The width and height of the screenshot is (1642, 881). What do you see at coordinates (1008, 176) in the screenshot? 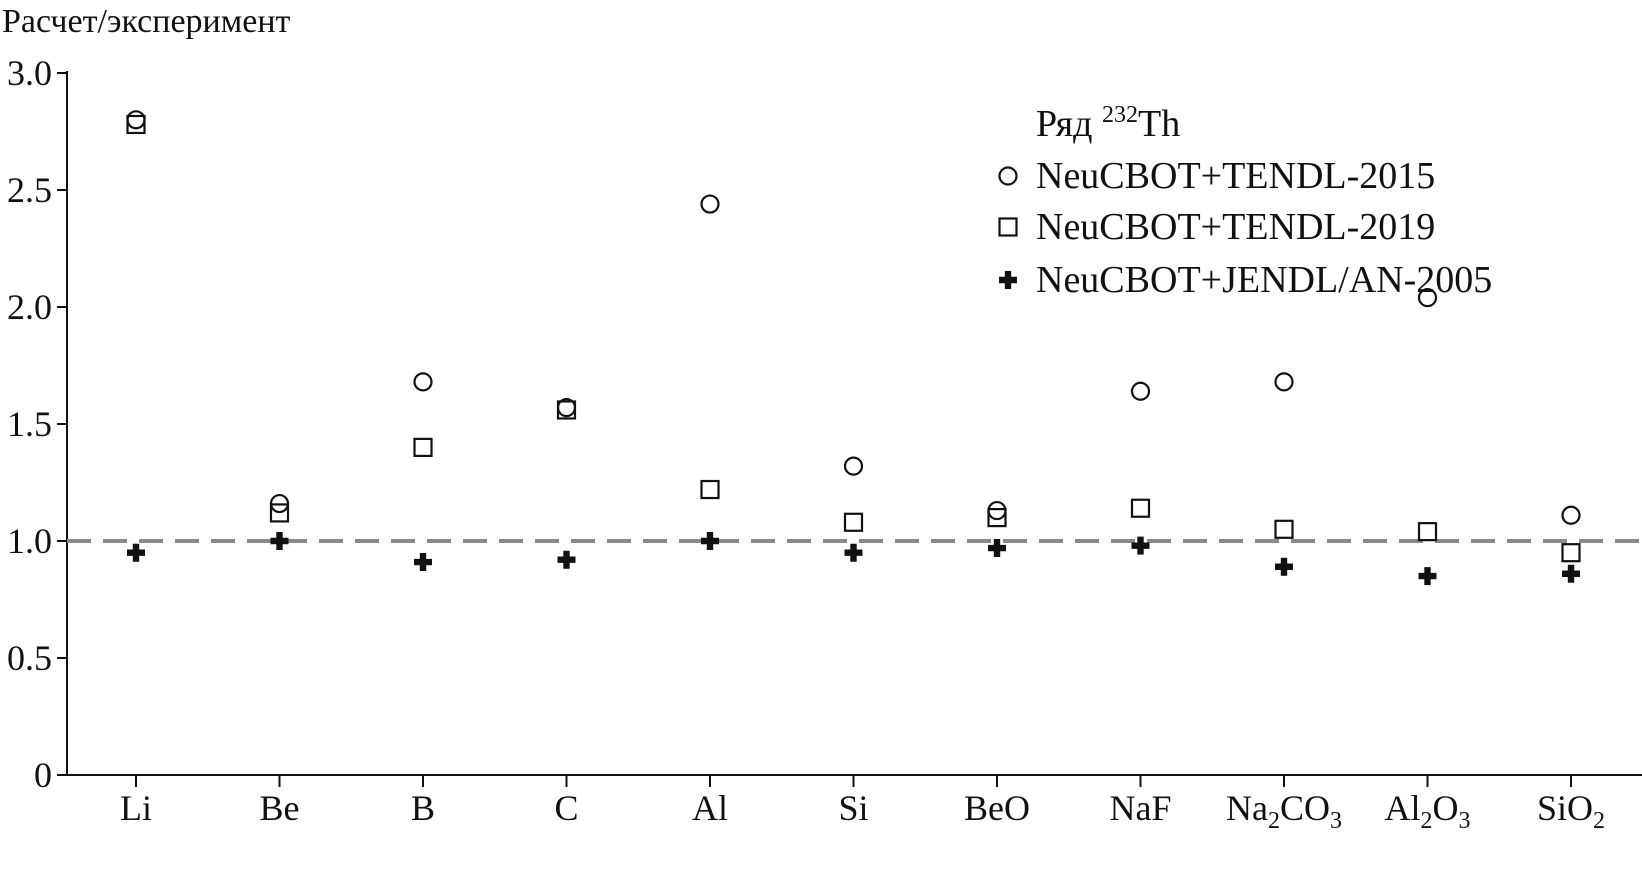
I see `legend-marker-circle` at bounding box center [1008, 176].